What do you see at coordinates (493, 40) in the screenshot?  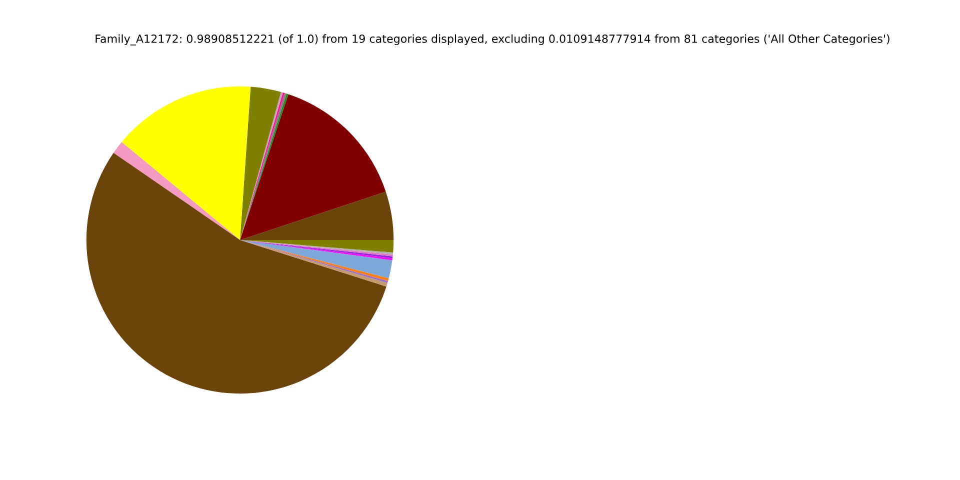 I see `text: Family_A12172: 0.98908512221 (of 1.0) from 19 categories displayed, excluding 0.0109148777914 from 81 categories ('All Other Categories')` at bounding box center [493, 40].